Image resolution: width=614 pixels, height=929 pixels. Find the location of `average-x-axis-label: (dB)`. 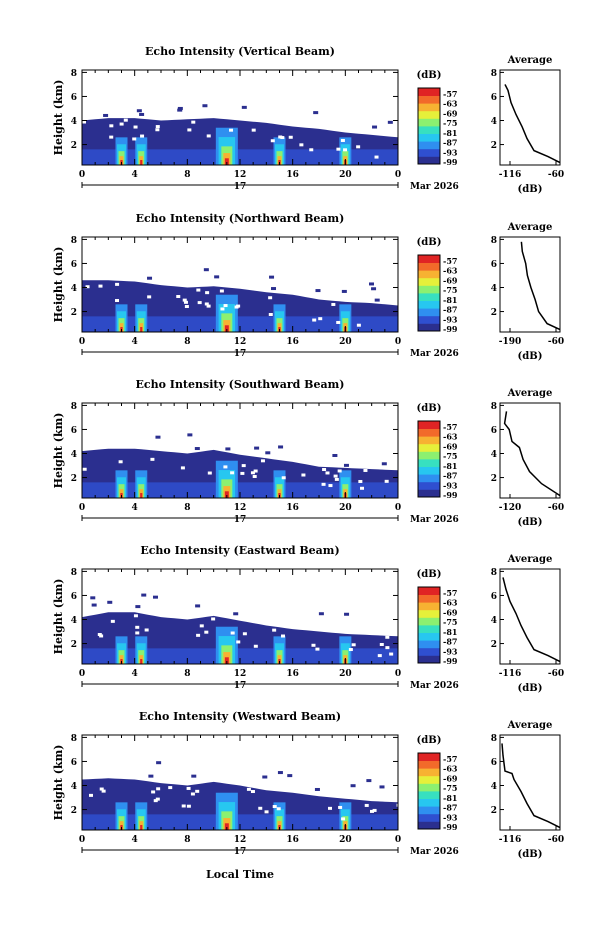

average-x-axis-label: (dB) is located at coordinates (530, 189).